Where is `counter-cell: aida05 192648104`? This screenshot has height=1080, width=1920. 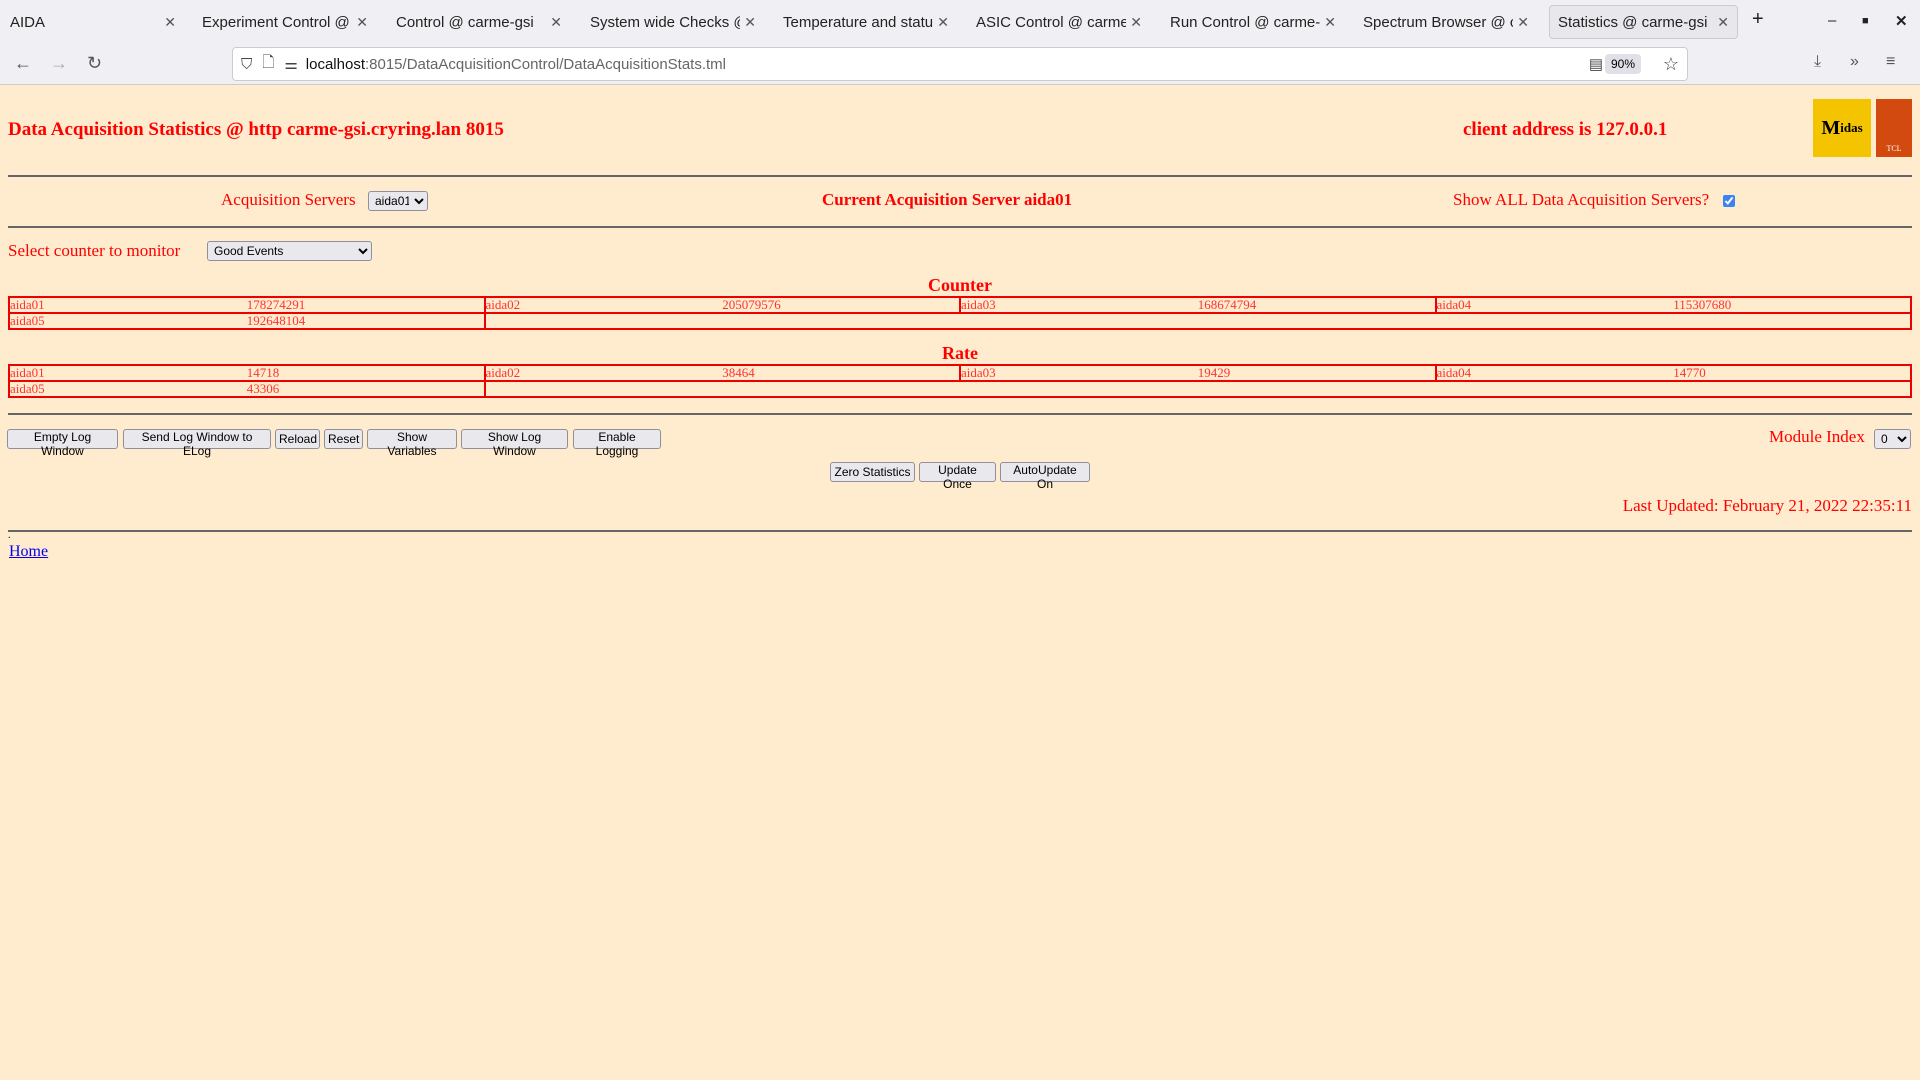
counter-cell: aida05 192648104 is located at coordinates (247, 321).